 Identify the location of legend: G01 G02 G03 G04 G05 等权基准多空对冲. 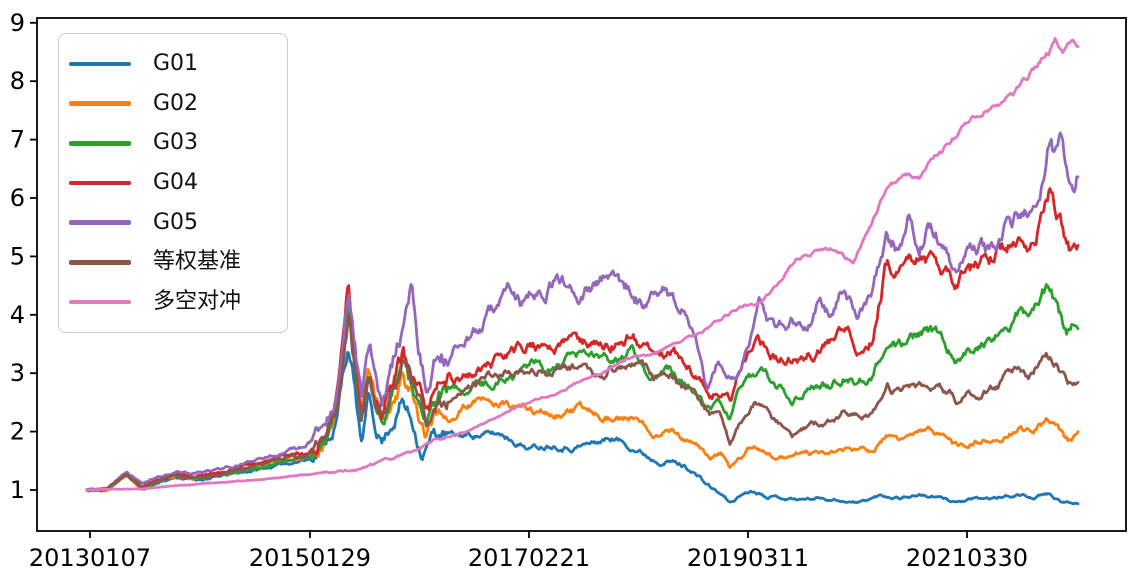
(173, 183).